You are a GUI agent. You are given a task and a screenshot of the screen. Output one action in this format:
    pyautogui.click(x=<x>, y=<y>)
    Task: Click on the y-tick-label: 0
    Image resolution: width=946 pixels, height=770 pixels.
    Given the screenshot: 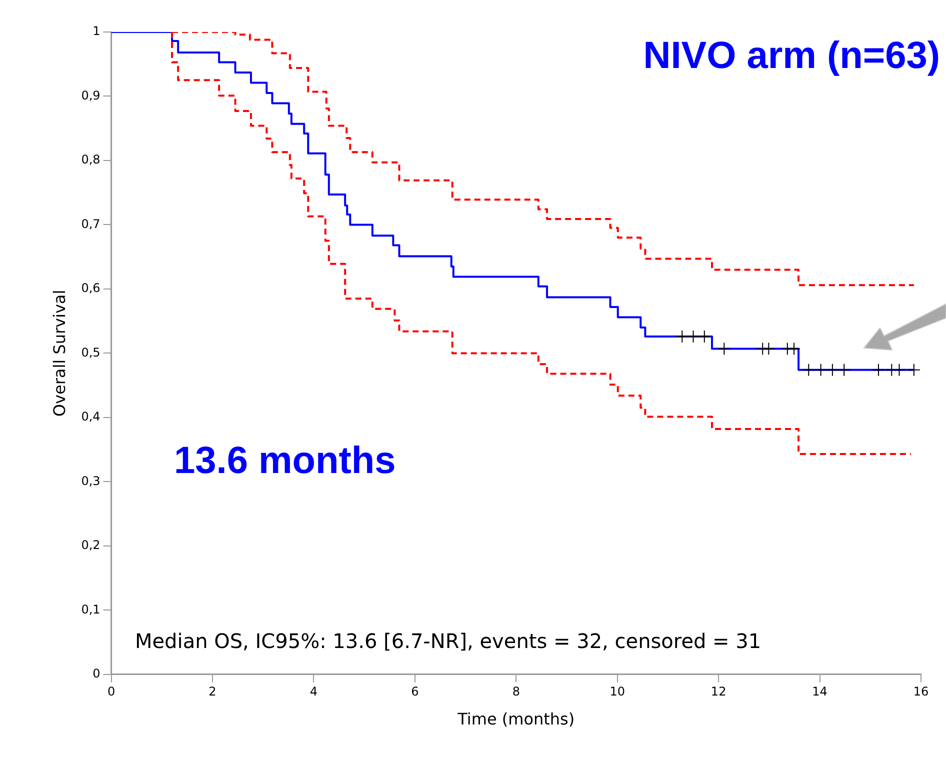 What is the action you would take?
    pyautogui.click(x=96, y=673)
    